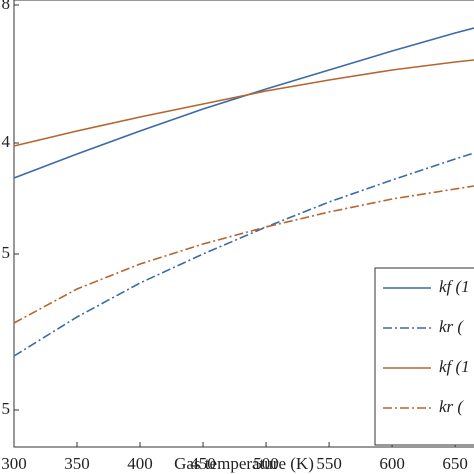 Image resolution: width=474 pixels, height=474 pixels. What do you see at coordinates (203, 463) in the screenshot?
I see `x-tick-label: 450` at bounding box center [203, 463].